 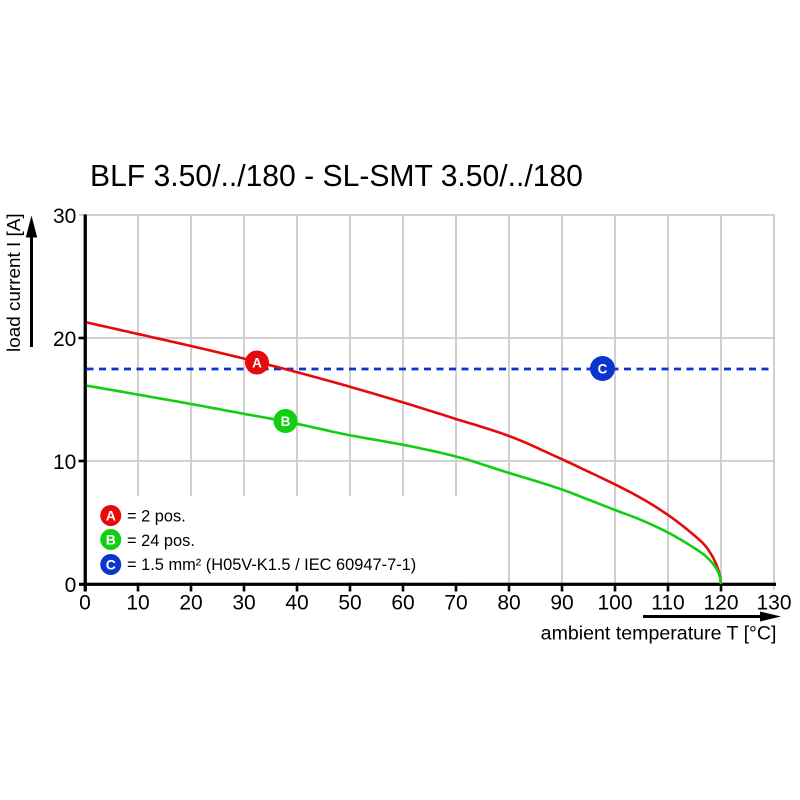 What do you see at coordinates (349, 603) in the screenshot?
I see `svg-text: 50` at bounding box center [349, 603].